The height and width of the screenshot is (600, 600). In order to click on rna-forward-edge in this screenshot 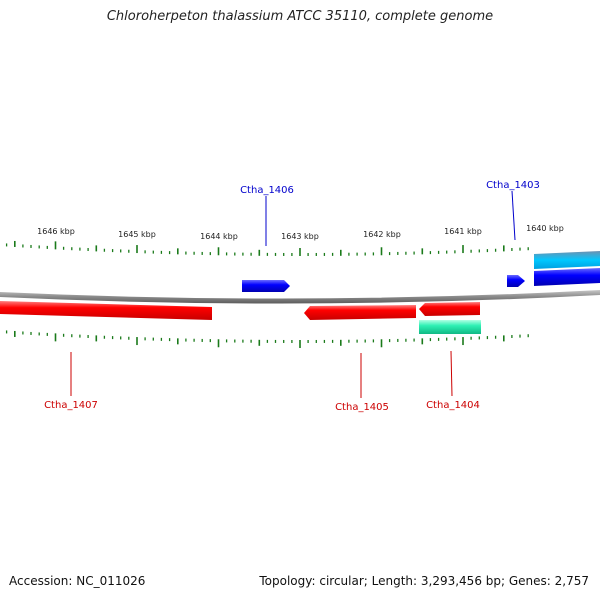, I will do `click(567, 260)`.